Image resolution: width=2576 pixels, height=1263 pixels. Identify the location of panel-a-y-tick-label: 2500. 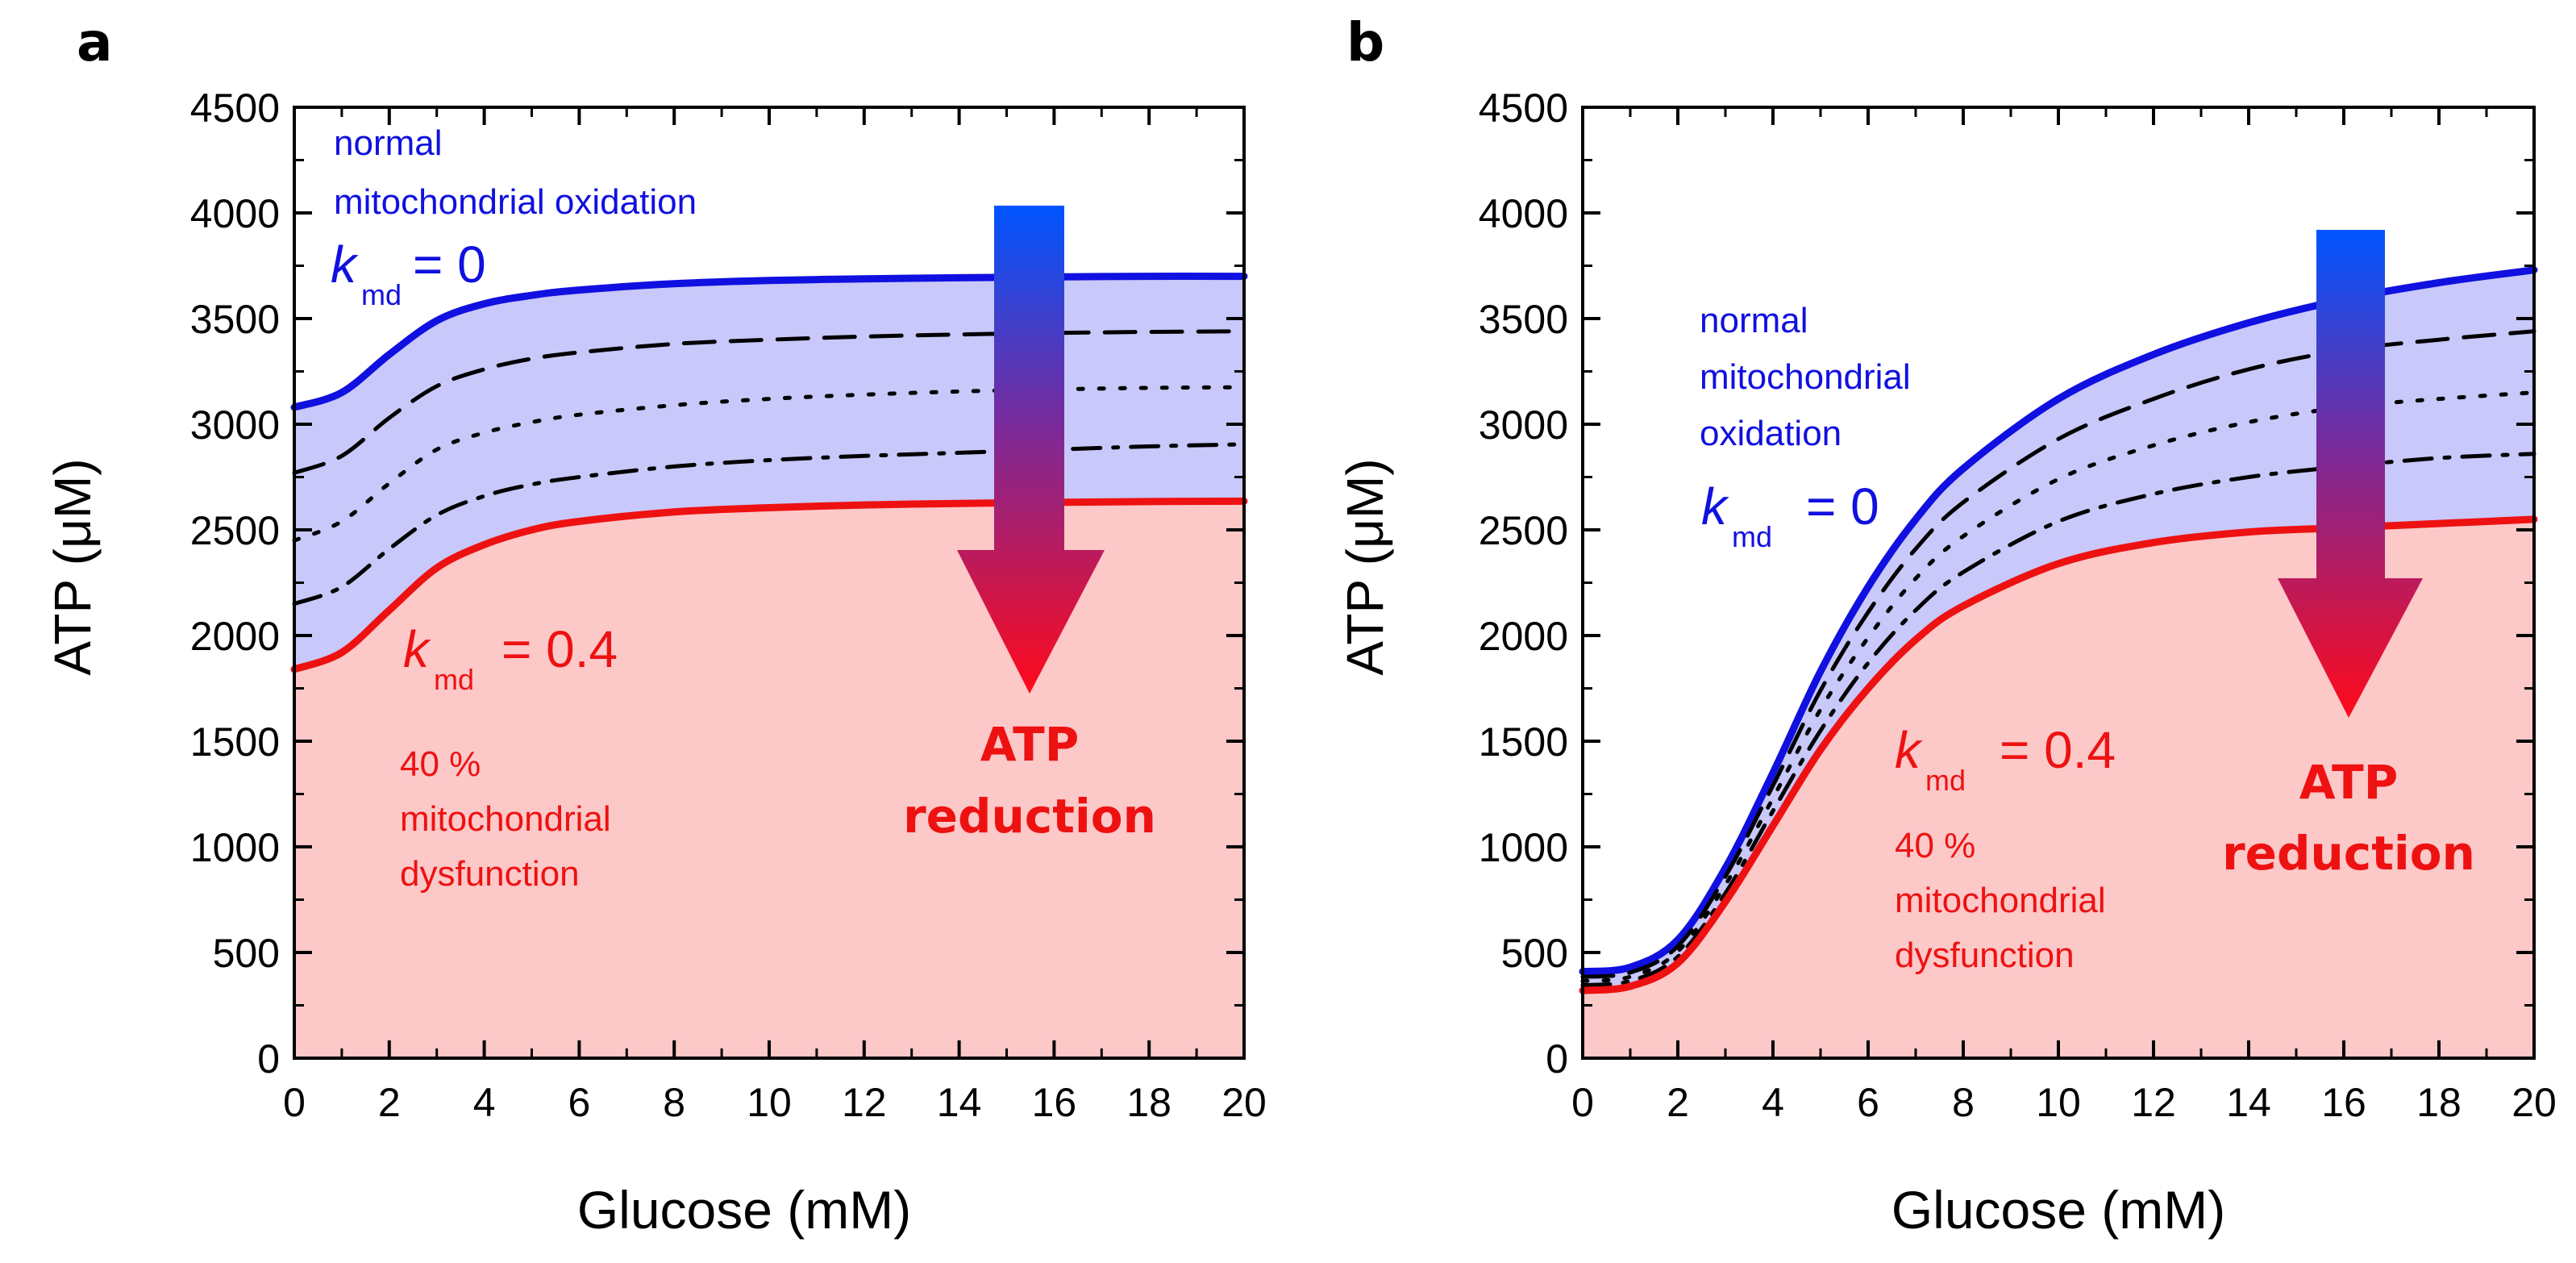
(235, 530).